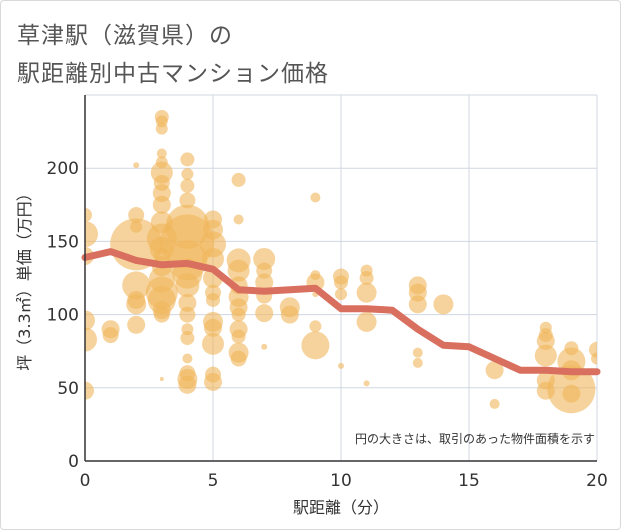  Describe the element at coordinates (173, 74) in the screenshot. I see `chart-title-line2: 駅距離別中古マンション価格` at that location.